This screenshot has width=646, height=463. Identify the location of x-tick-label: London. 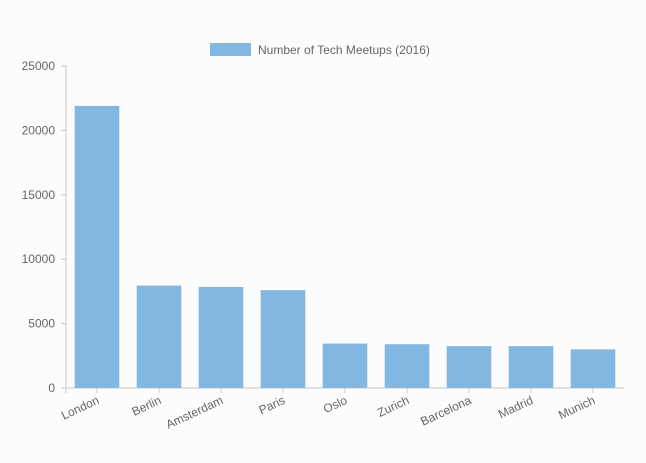
(80, 408).